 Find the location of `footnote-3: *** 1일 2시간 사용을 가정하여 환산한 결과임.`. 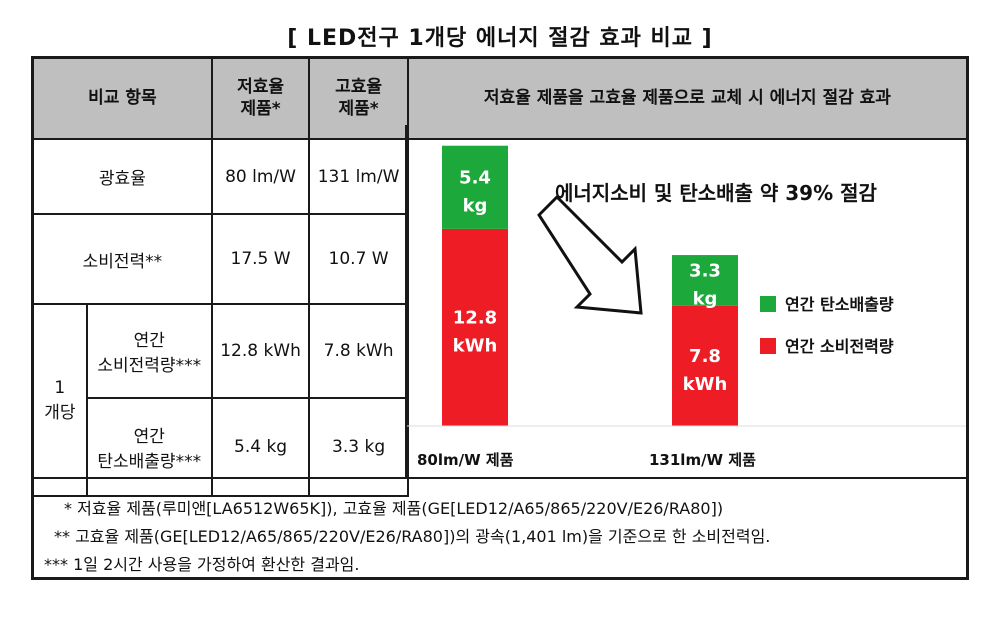

footnote-3: *** 1일 2시간 사용을 가정하여 환산한 결과임. is located at coordinates (202, 564).